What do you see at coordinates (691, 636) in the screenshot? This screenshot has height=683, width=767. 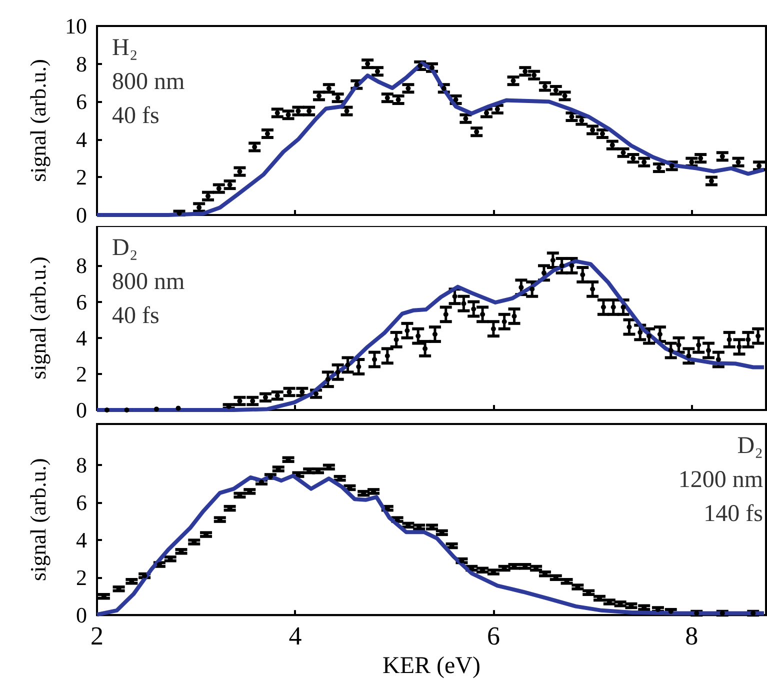 I see `x-tick-label: 8` at bounding box center [691, 636].